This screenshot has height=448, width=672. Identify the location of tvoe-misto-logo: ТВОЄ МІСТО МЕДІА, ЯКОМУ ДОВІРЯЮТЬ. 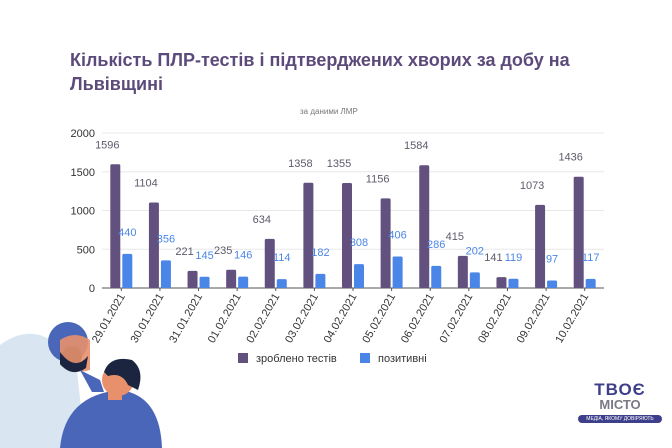
(620, 401).